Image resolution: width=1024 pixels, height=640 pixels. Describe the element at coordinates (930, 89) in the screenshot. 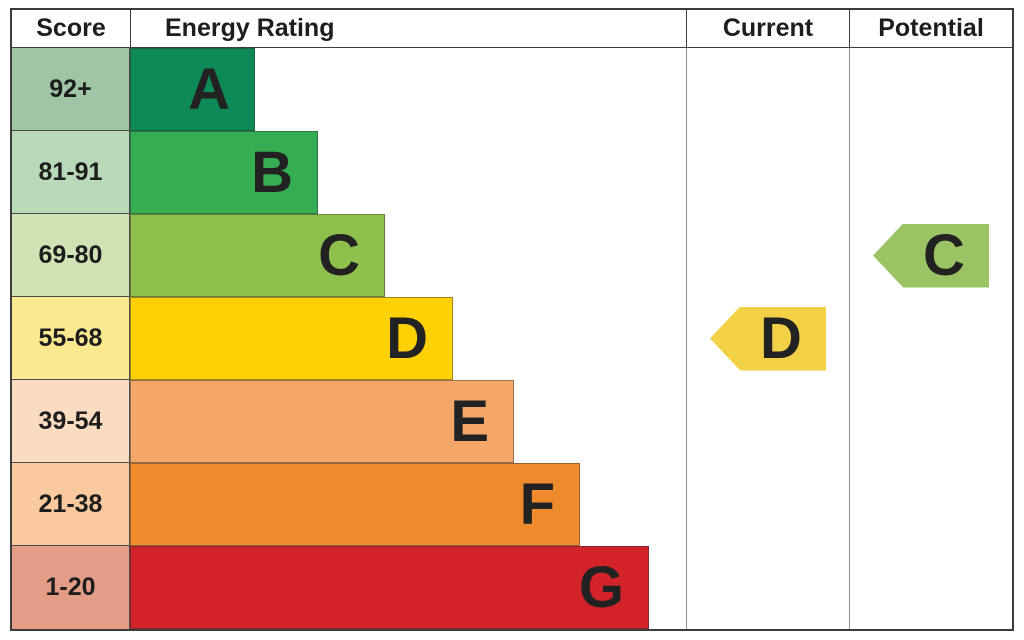

I see `potential-cell-a` at that location.